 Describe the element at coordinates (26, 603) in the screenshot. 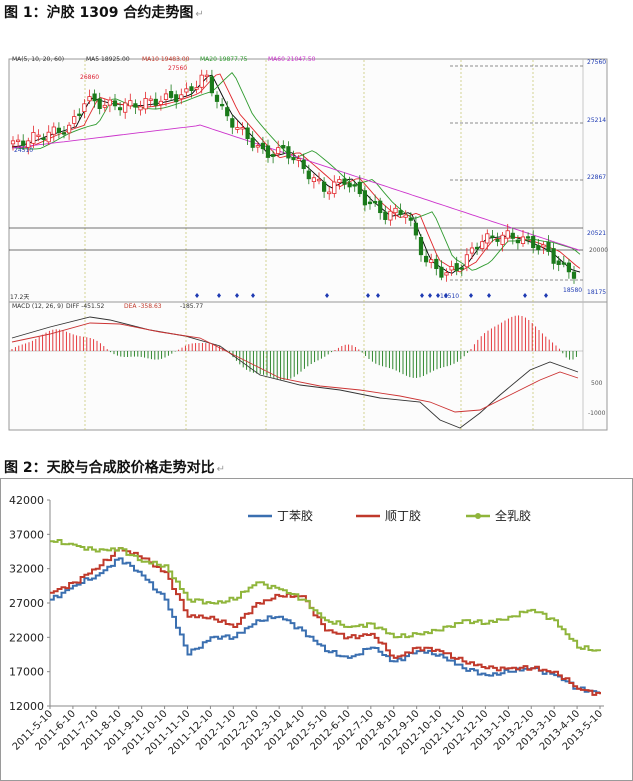

I see `y-tick-label: 27000` at that location.